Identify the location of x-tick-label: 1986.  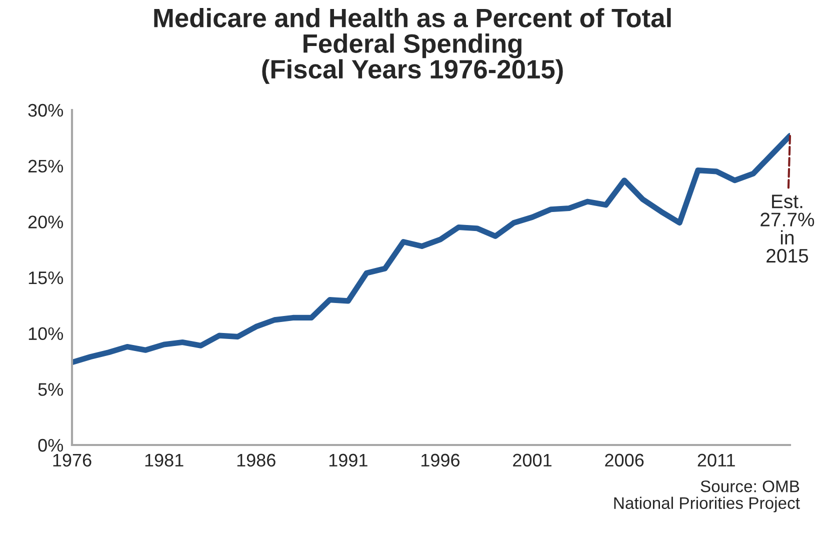
(256, 460).